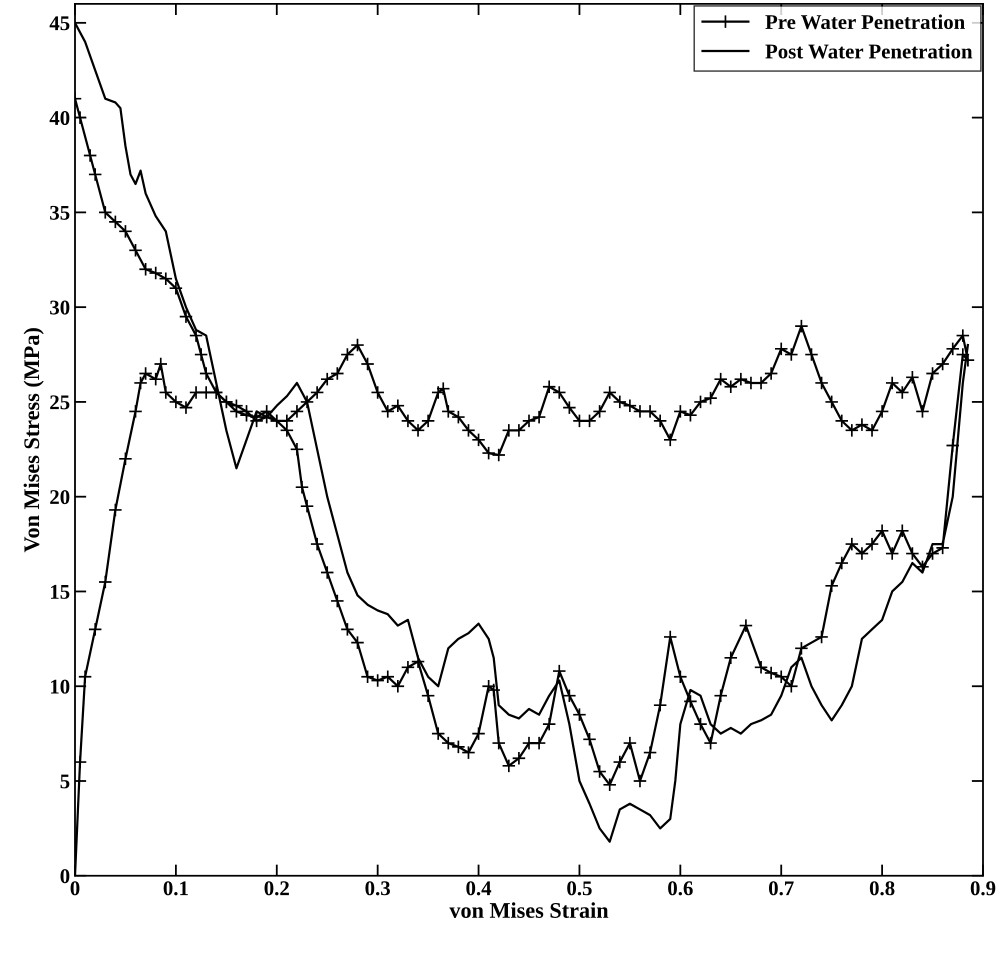 The height and width of the screenshot is (972, 1000). What do you see at coordinates (781, 888) in the screenshot?
I see `x-tick-label: 0.7` at bounding box center [781, 888].